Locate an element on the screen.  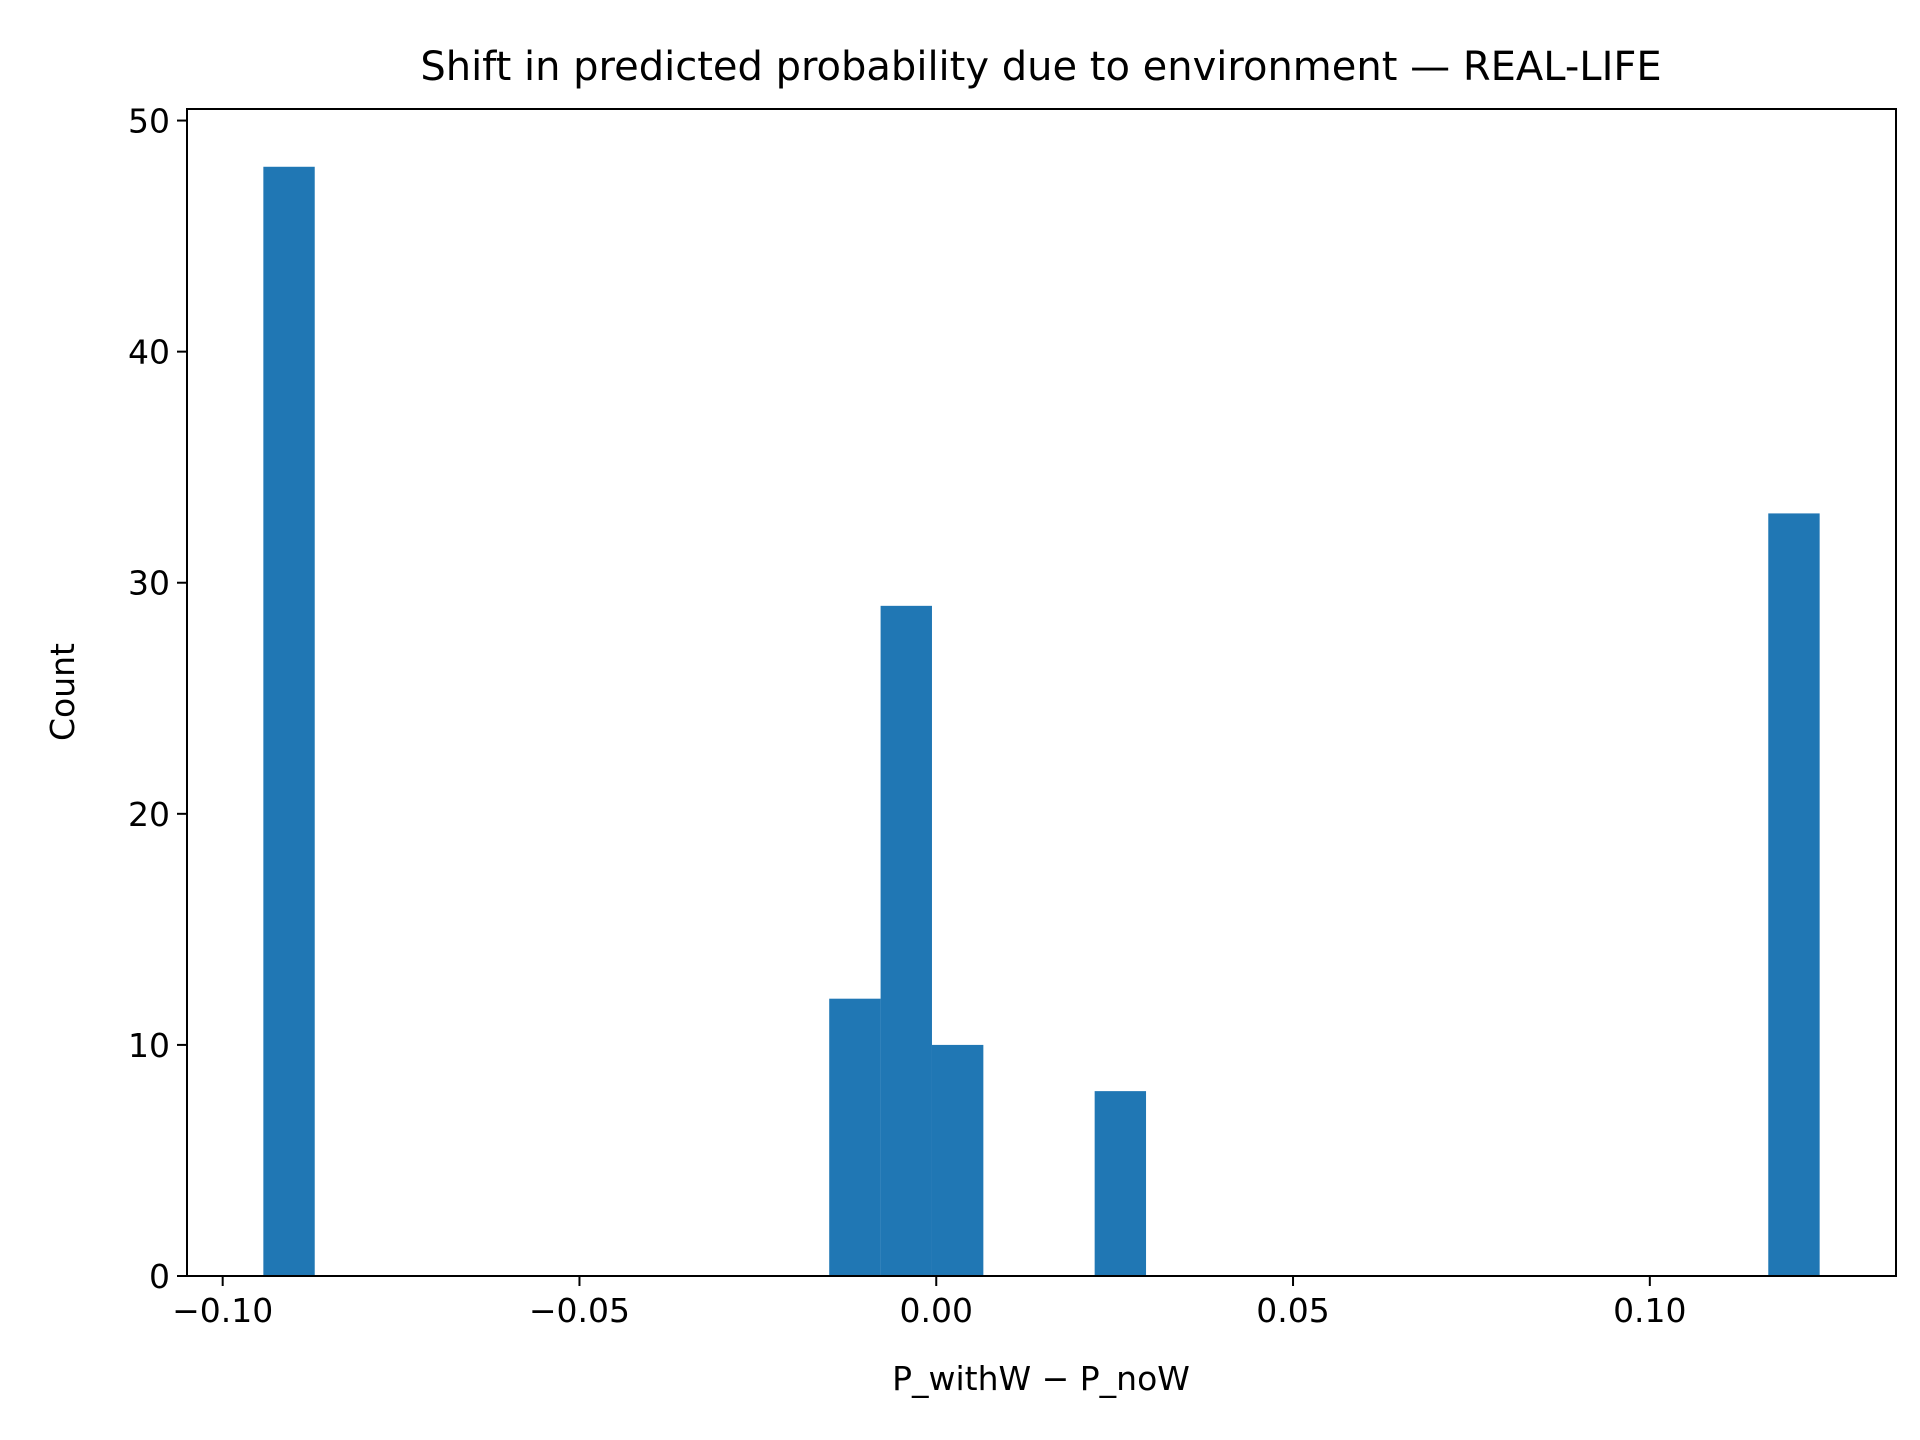
x-axis: −0.10 −0.05 0.00 0.05 0.10 is located at coordinates (929, 1303).